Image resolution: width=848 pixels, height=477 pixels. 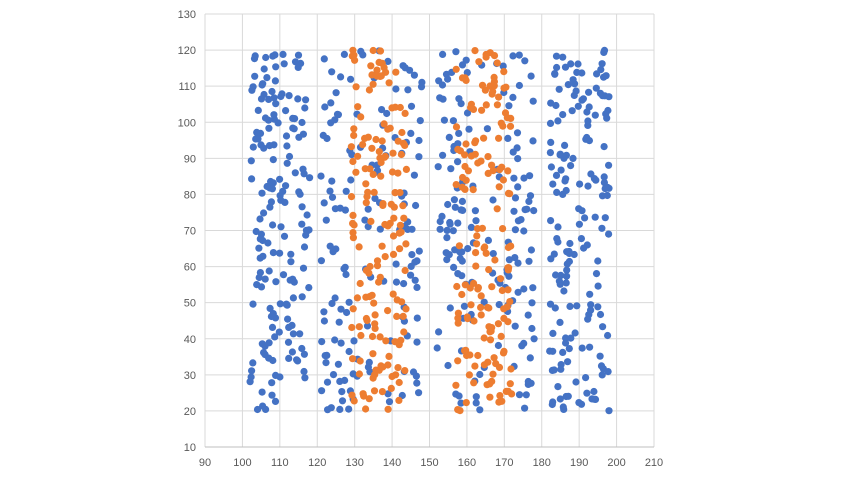 I want to click on y-tick-label: 50, so click(x=190, y=304).